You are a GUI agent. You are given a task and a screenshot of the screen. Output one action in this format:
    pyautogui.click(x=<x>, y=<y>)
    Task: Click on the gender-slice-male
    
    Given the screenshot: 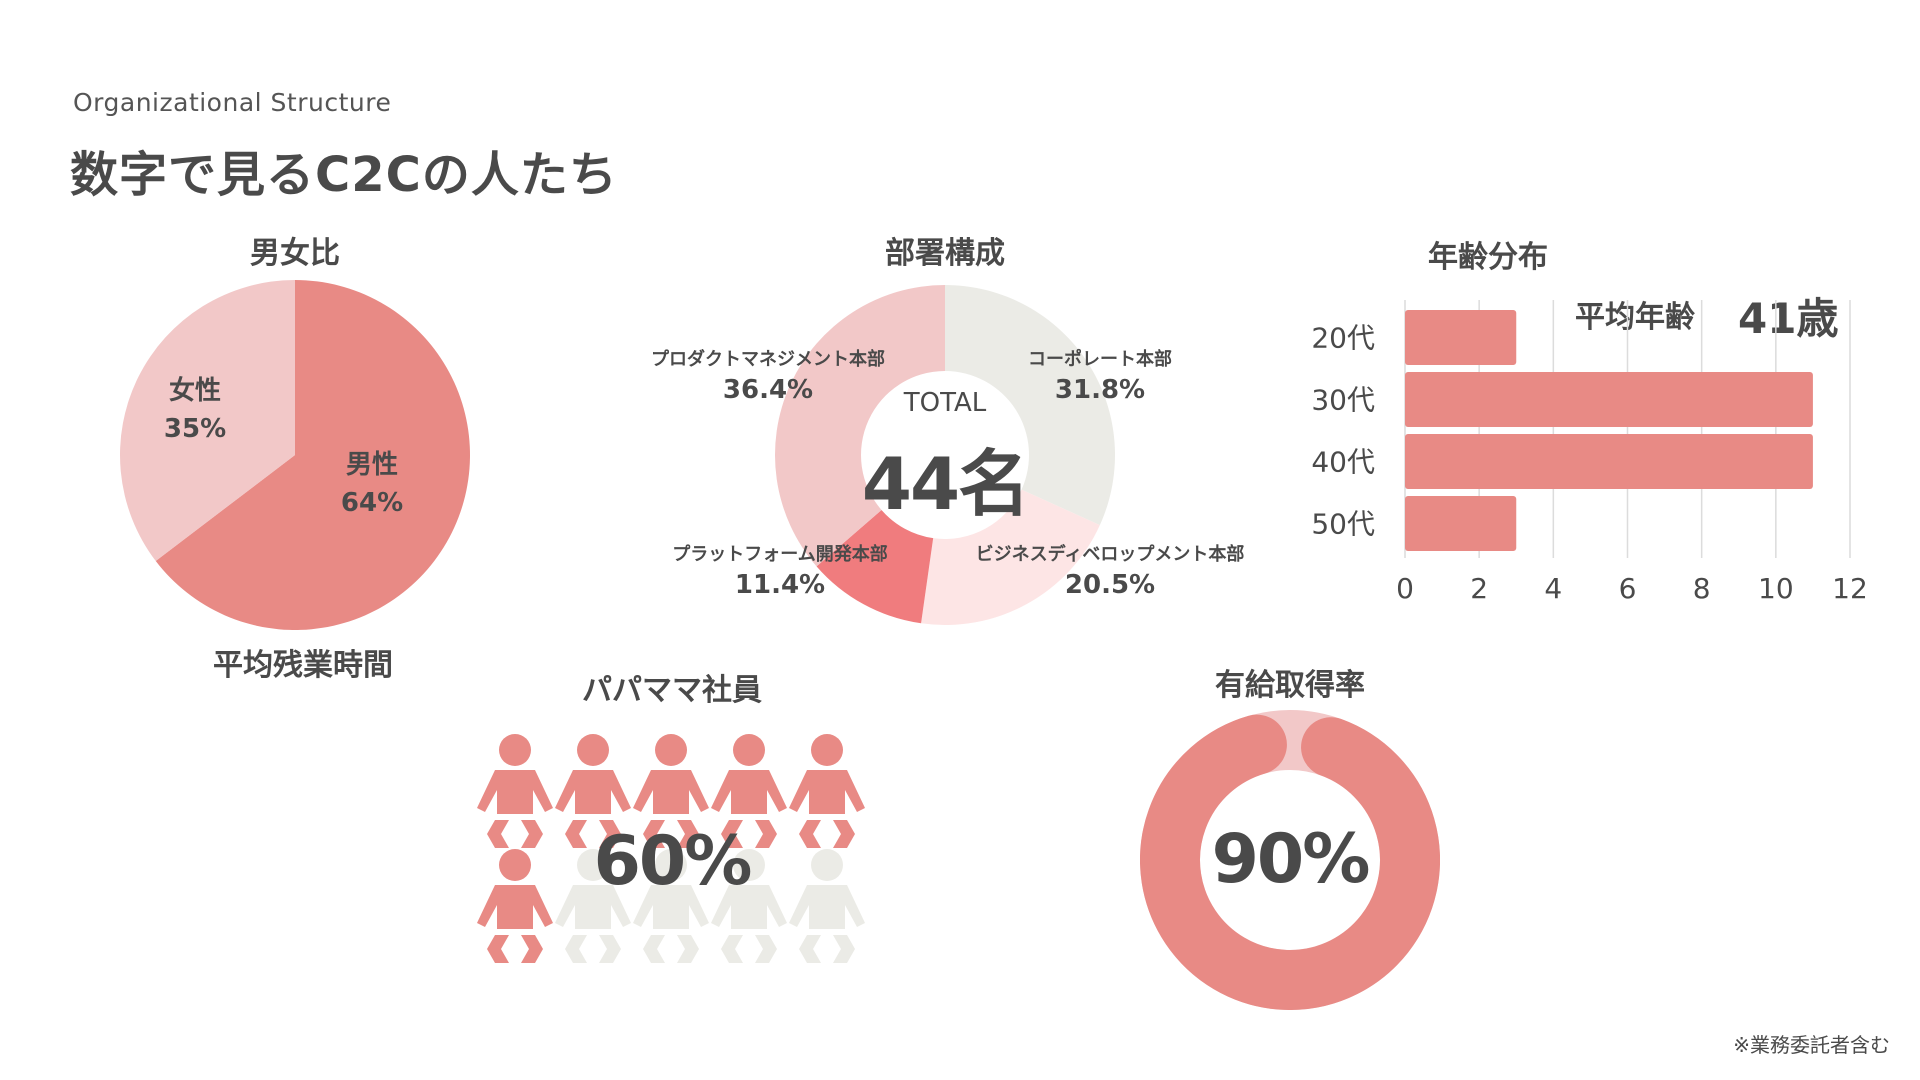 What is the action you would take?
    pyautogui.click(x=313, y=455)
    